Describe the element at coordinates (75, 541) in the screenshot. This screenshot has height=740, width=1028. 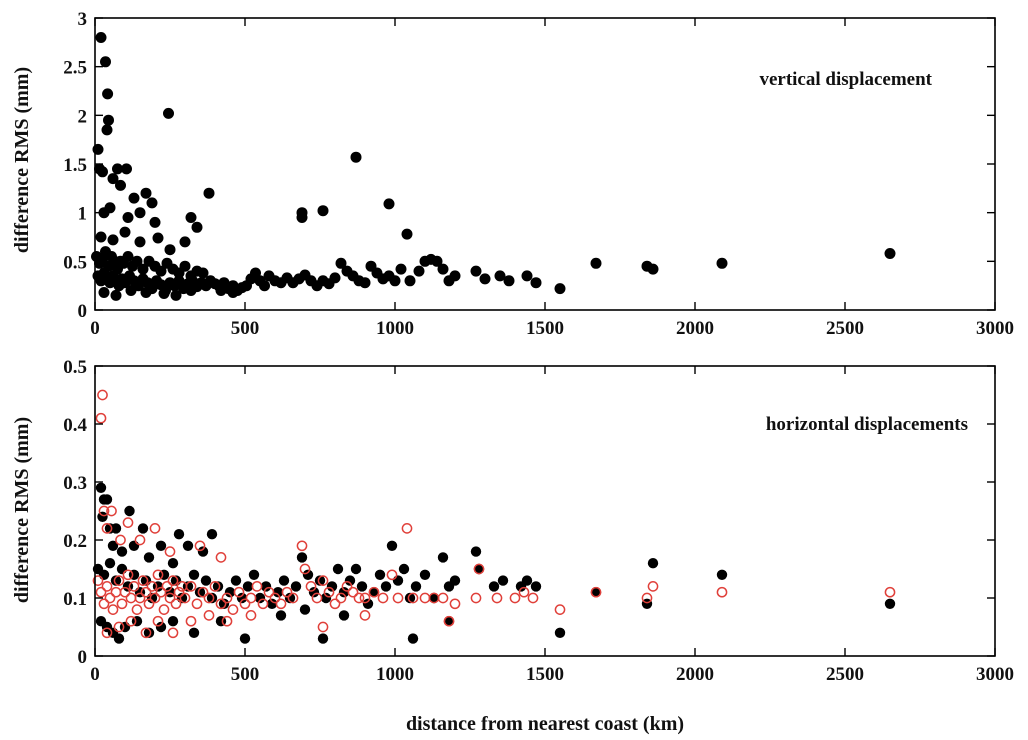
I see `y-tick-label-horizontal: 0.2` at that location.